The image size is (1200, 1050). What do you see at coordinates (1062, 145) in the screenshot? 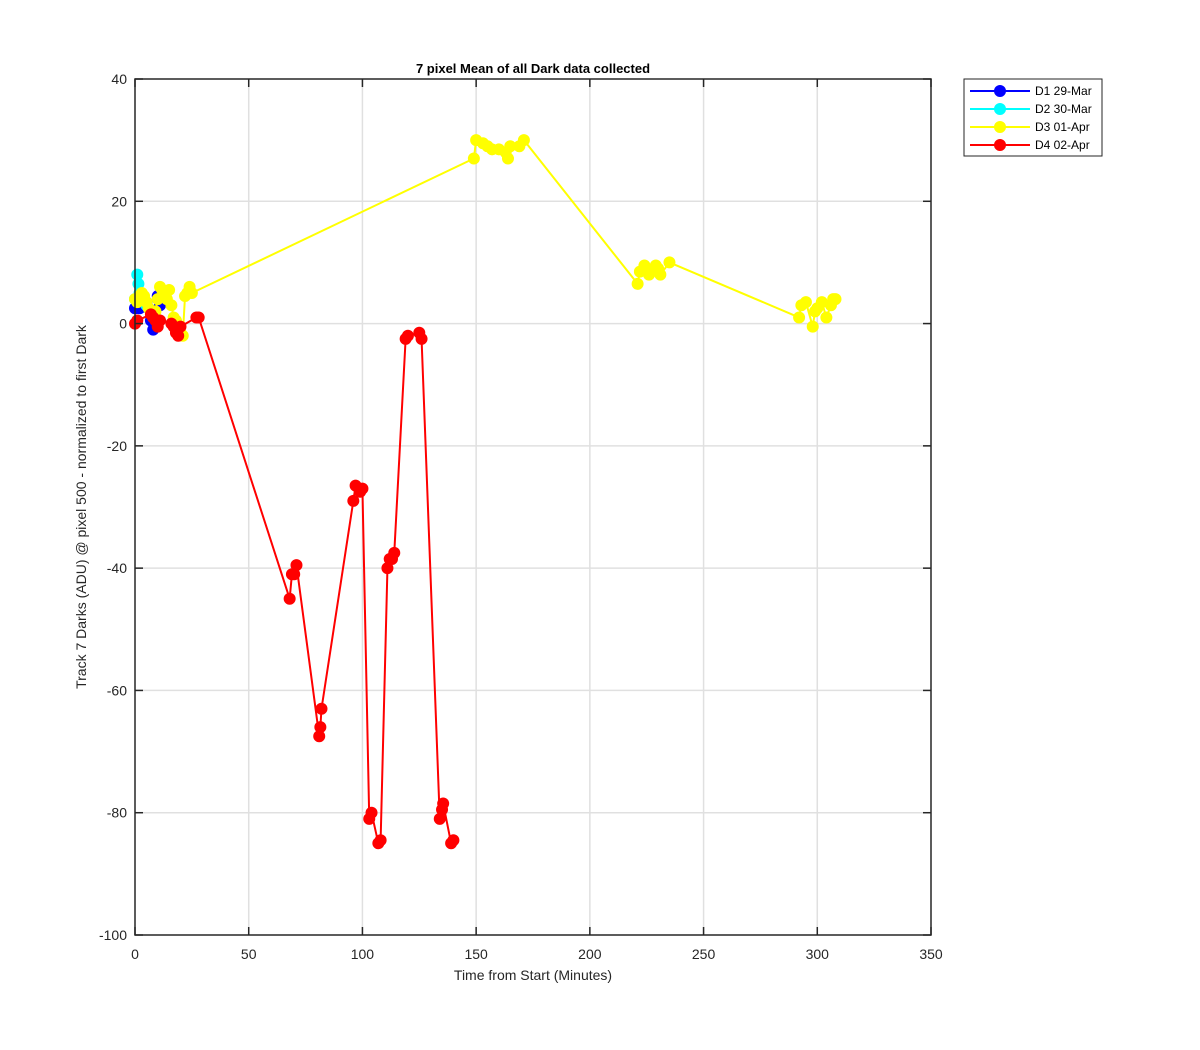
I see `legend-label: D4 02-Apr` at bounding box center [1062, 145].